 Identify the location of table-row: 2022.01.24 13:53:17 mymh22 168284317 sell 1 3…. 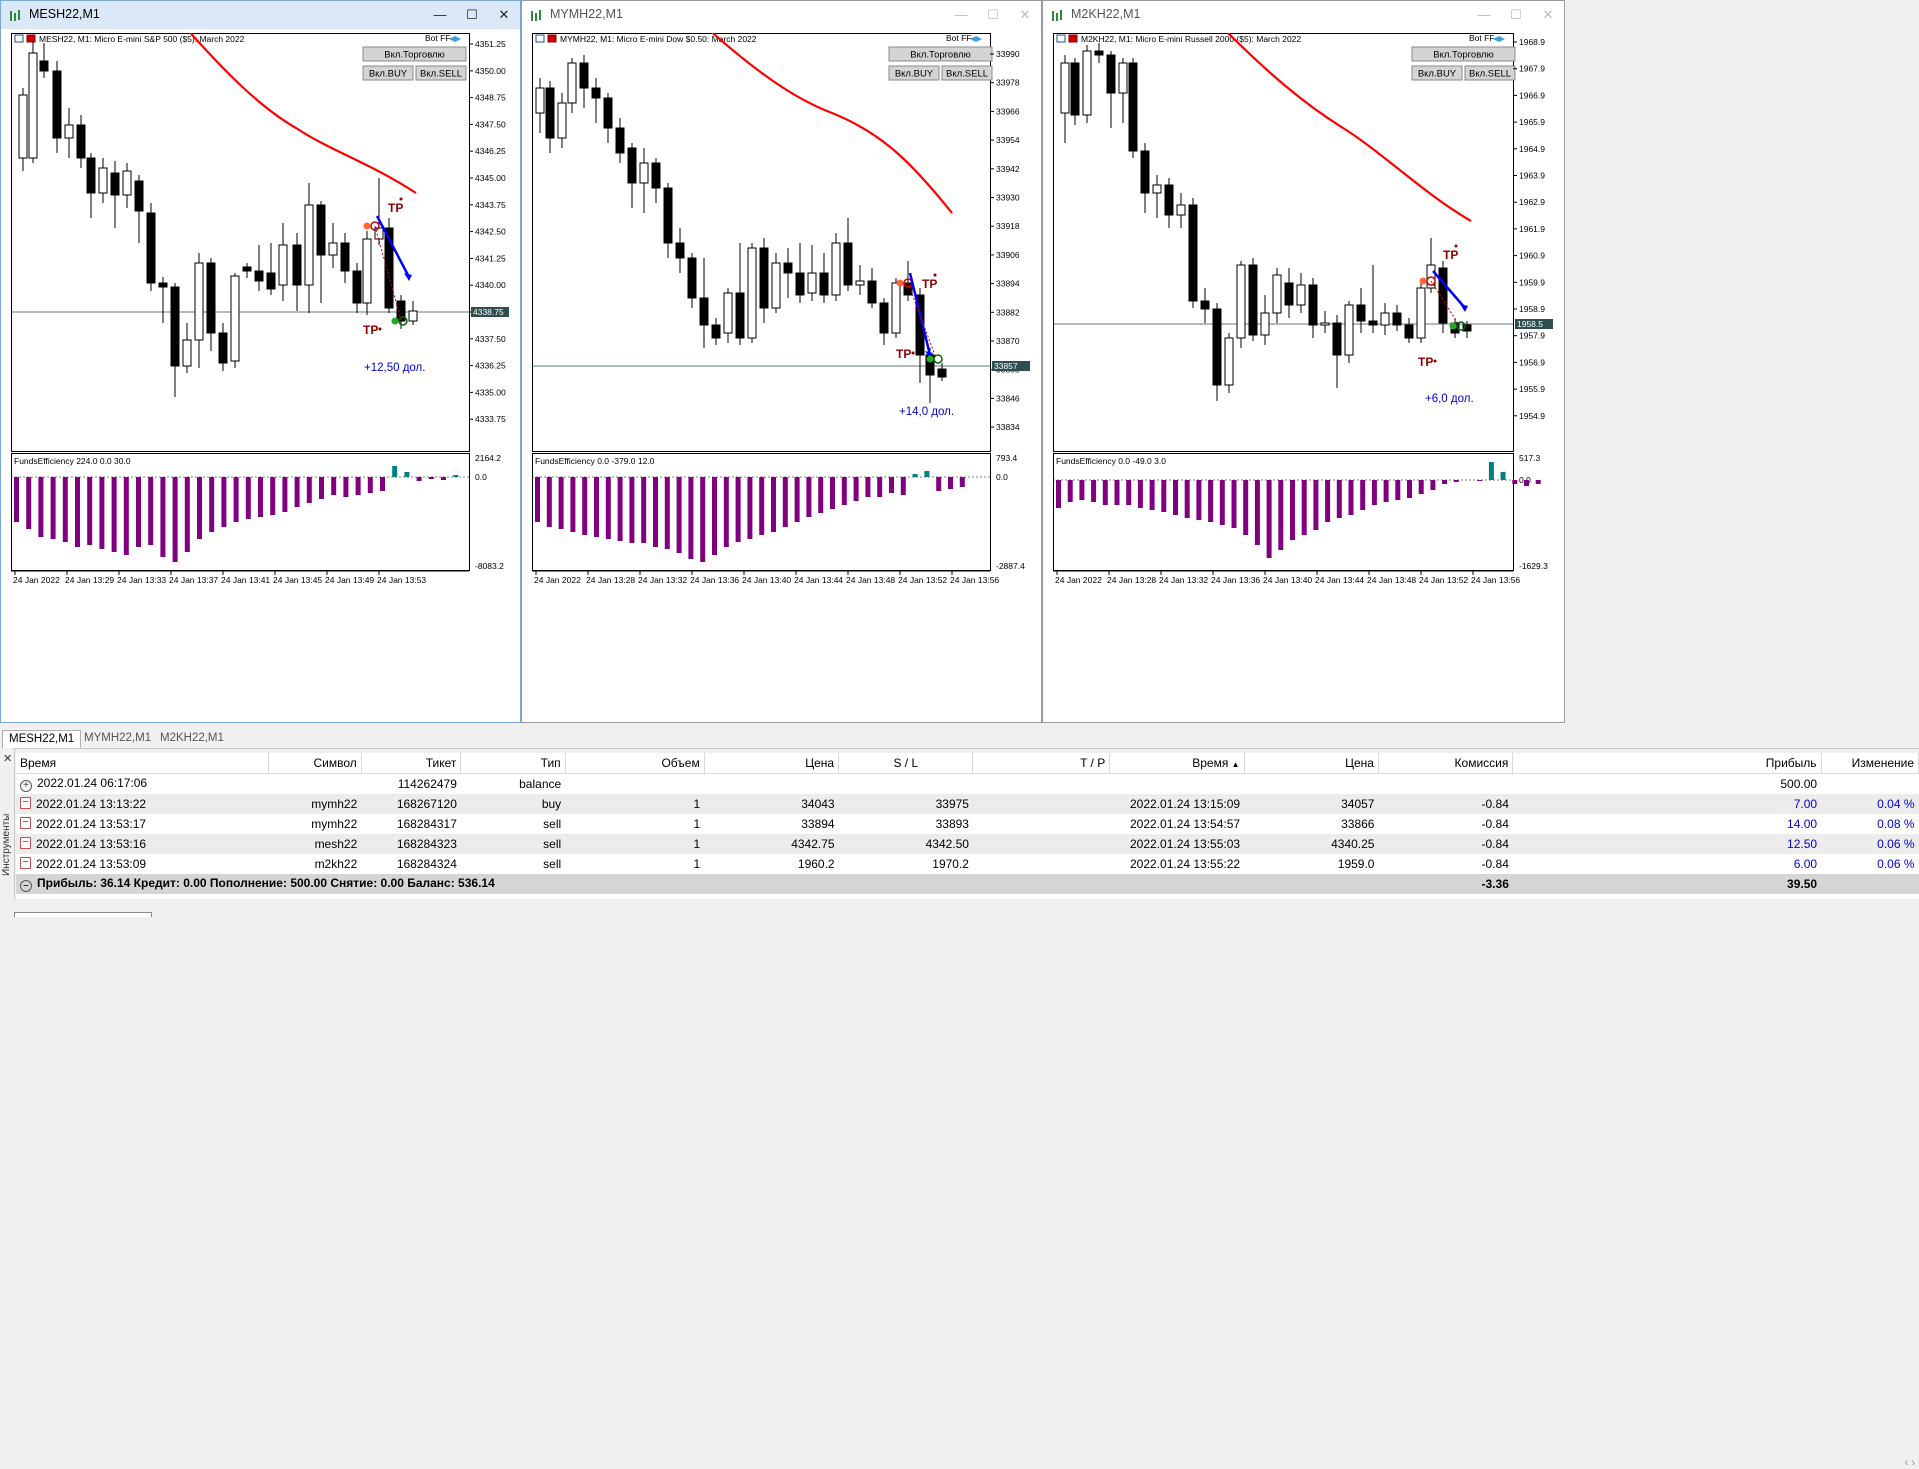
(967, 824).